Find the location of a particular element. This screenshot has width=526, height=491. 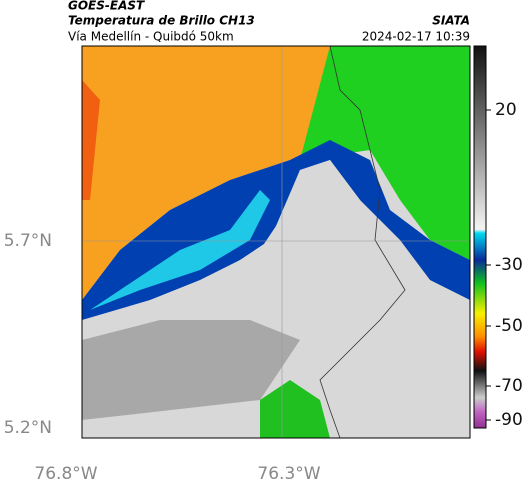

source: SIATA is located at coordinates (451, 21).